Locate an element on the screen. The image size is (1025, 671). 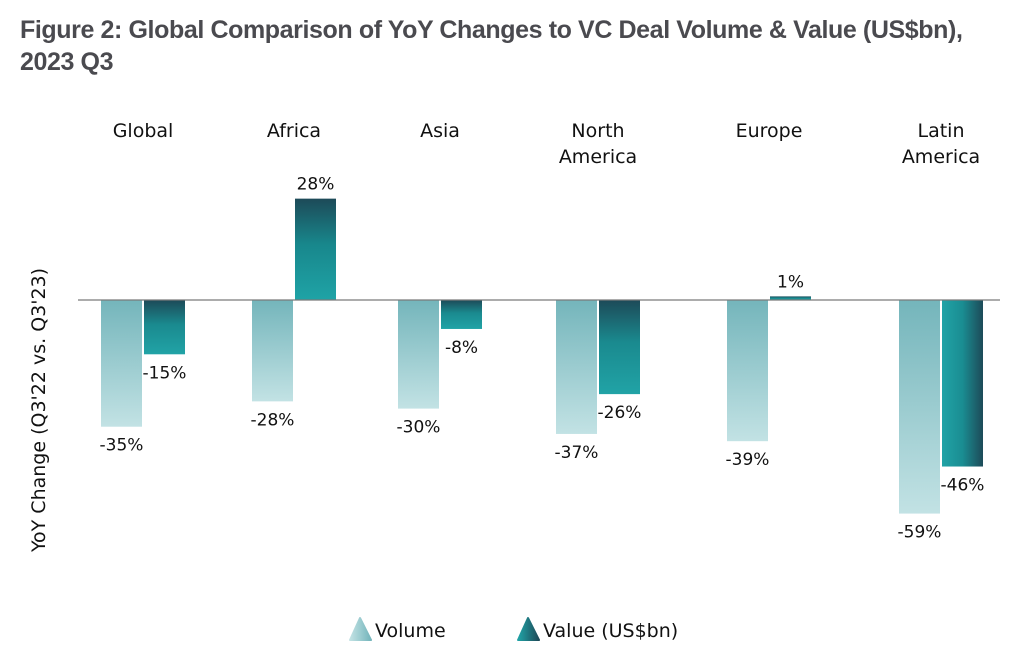
legend-swatch-value-triangle is located at coordinates (528, 629).